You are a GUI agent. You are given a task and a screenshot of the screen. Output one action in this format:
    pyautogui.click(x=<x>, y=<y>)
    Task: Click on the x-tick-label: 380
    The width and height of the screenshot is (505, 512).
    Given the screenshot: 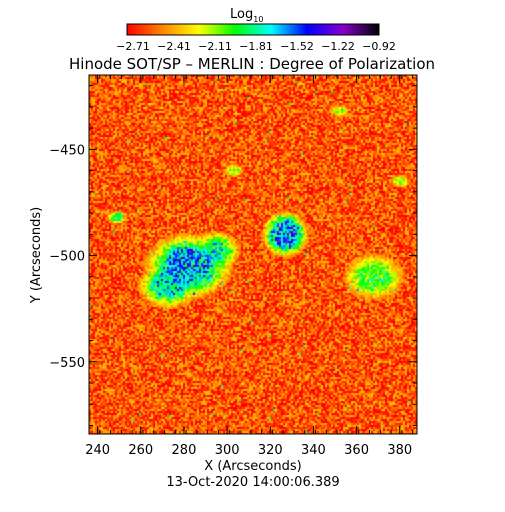 What is the action you would take?
    pyautogui.click(x=399, y=450)
    